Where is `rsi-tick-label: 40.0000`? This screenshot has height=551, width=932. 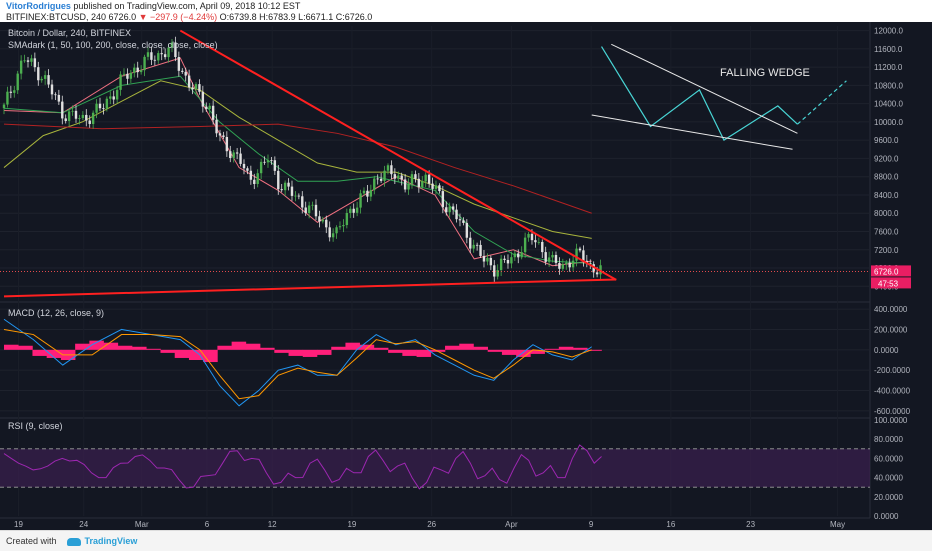 rsi-tick-label: 40.0000 is located at coordinates (888, 478).